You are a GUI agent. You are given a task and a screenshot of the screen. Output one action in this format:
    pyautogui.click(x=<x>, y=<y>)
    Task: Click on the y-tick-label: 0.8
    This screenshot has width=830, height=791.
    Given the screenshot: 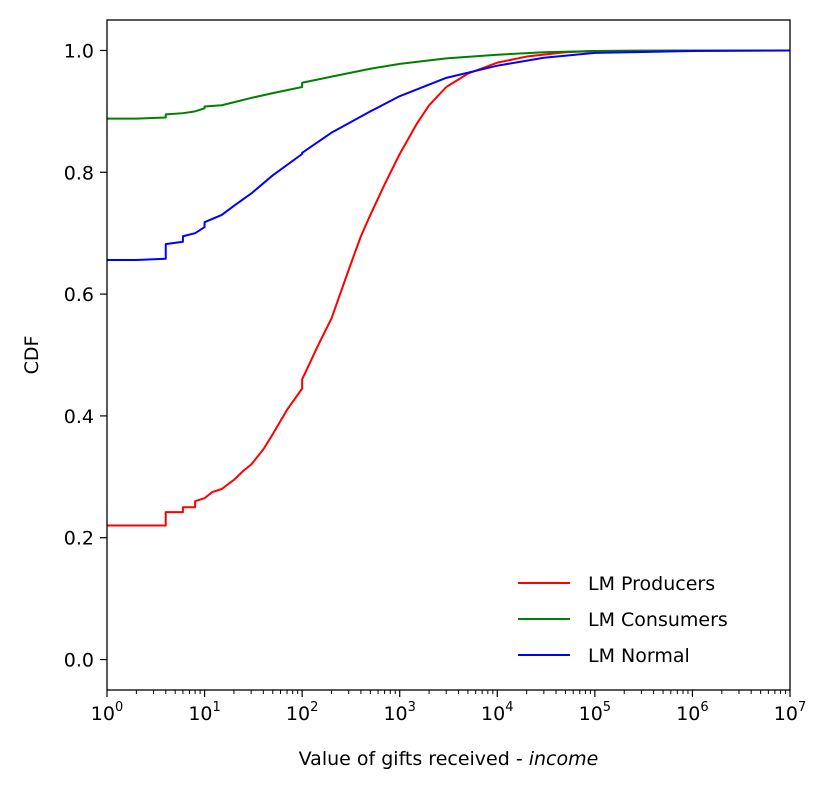 What is the action you would take?
    pyautogui.click(x=79, y=173)
    